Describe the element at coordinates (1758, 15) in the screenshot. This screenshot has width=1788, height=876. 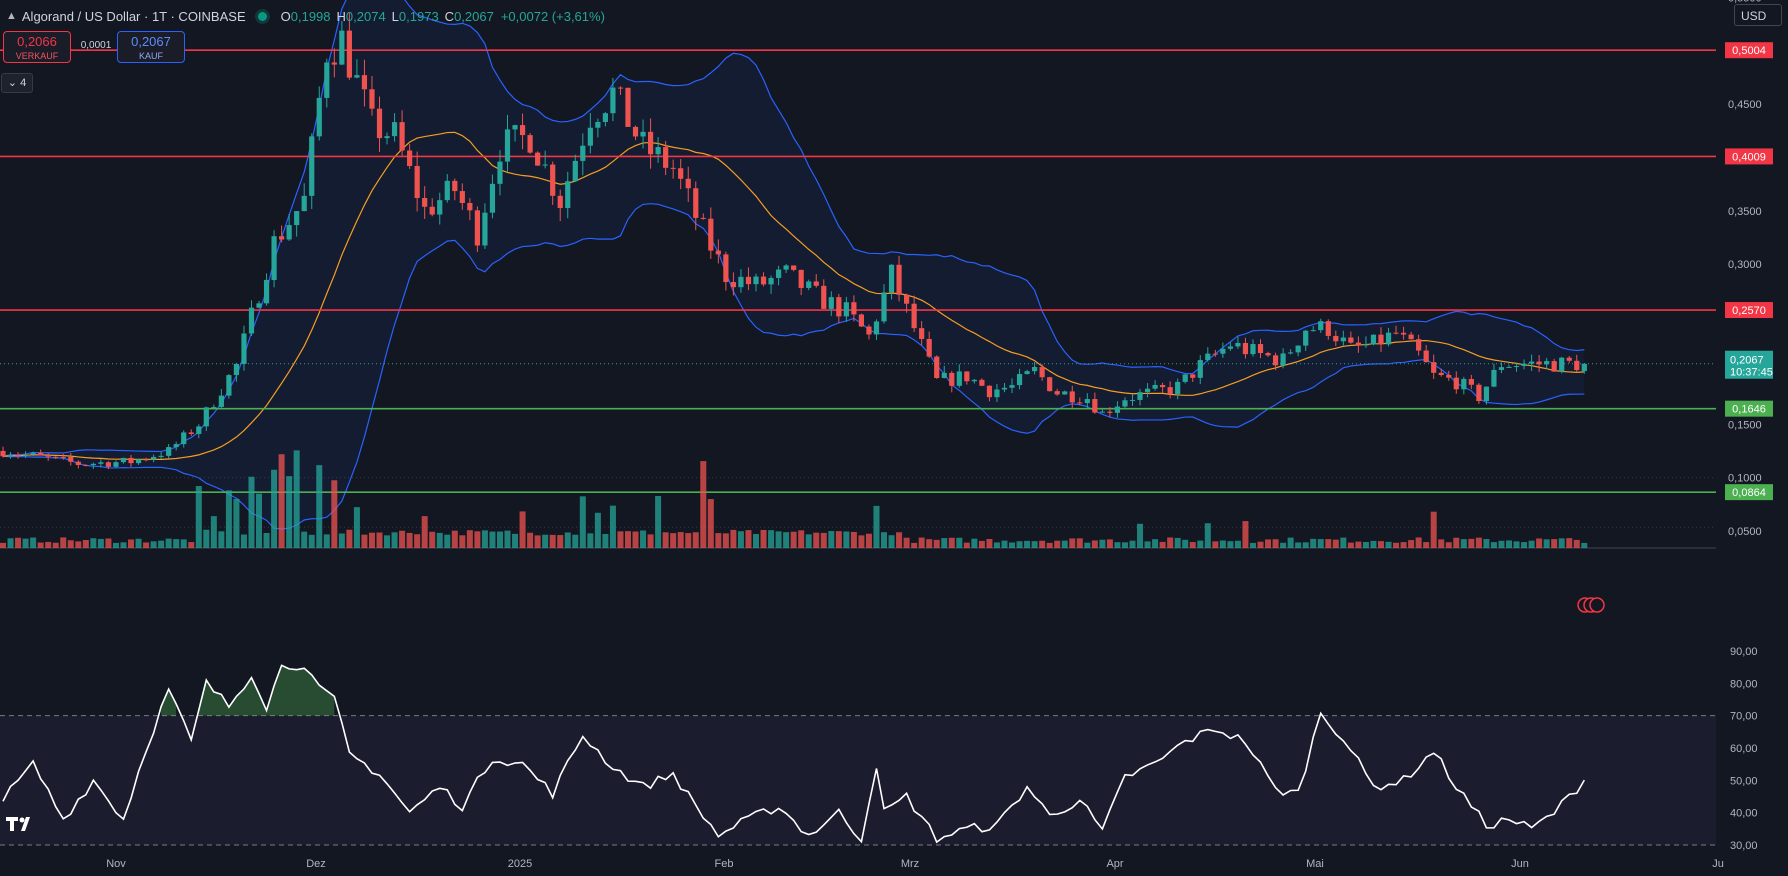
I see `currency-selector: USD` at that location.